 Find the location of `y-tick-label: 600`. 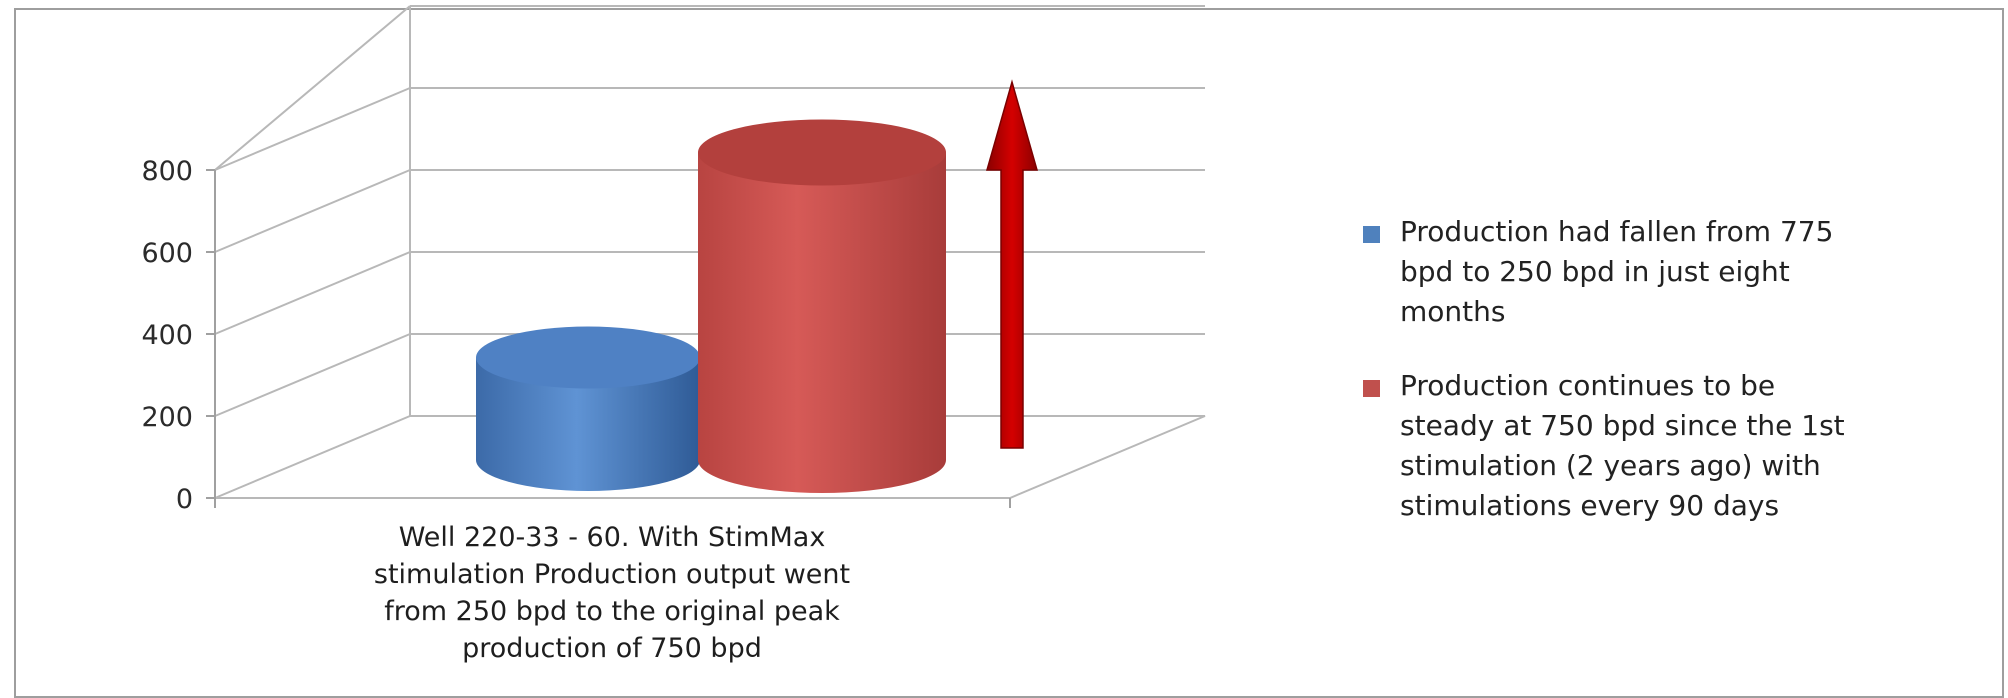

y-tick-label: 600 is located at coordinates (167, 253).